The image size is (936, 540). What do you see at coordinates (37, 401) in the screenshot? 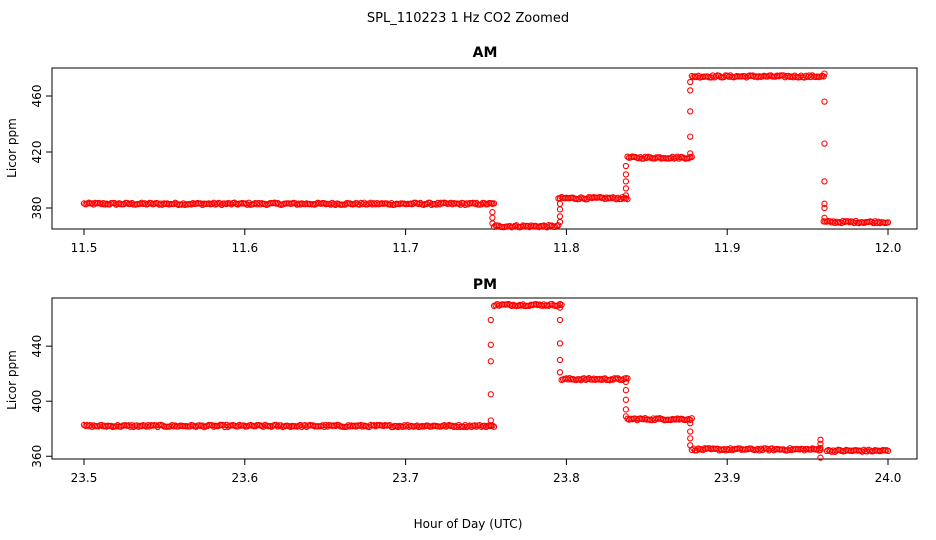
I see `y-tick-label: 400` at bounding box center [37, 401].